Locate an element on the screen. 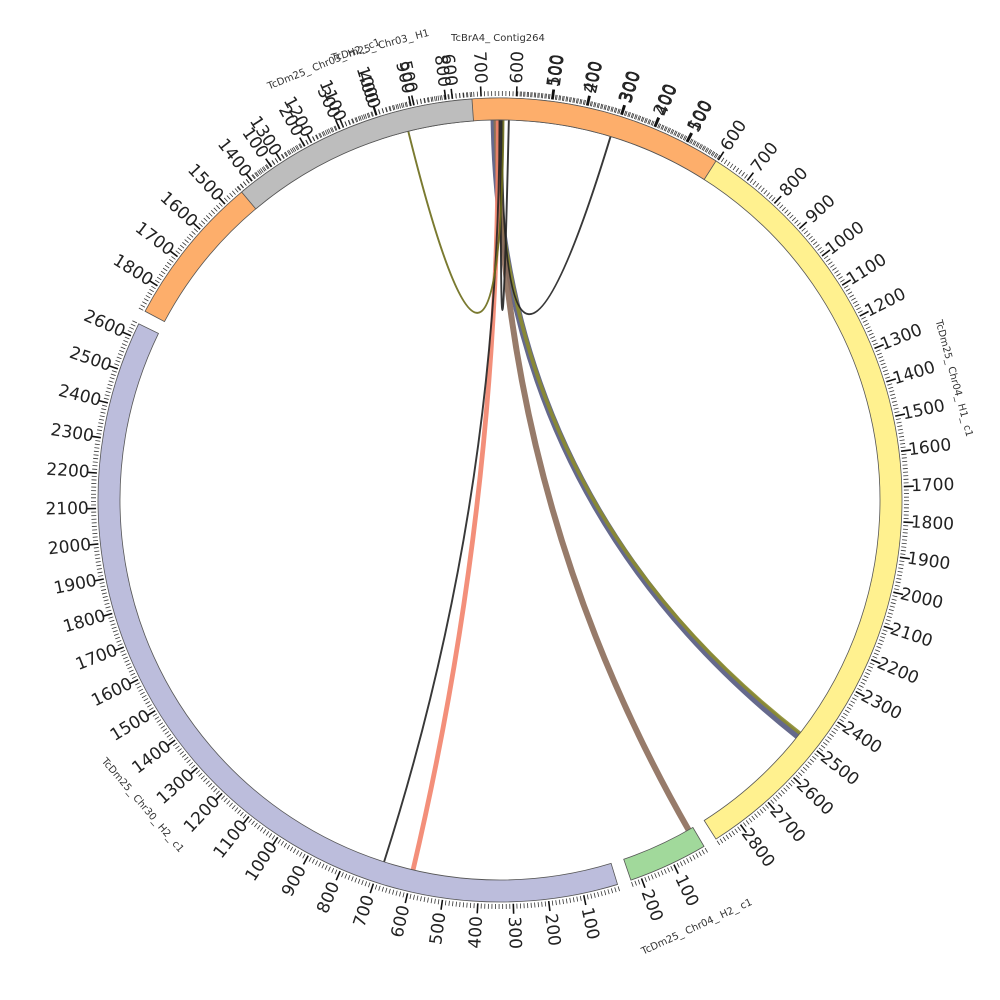  tick-label: 800 is located at coordinates (442, 70).